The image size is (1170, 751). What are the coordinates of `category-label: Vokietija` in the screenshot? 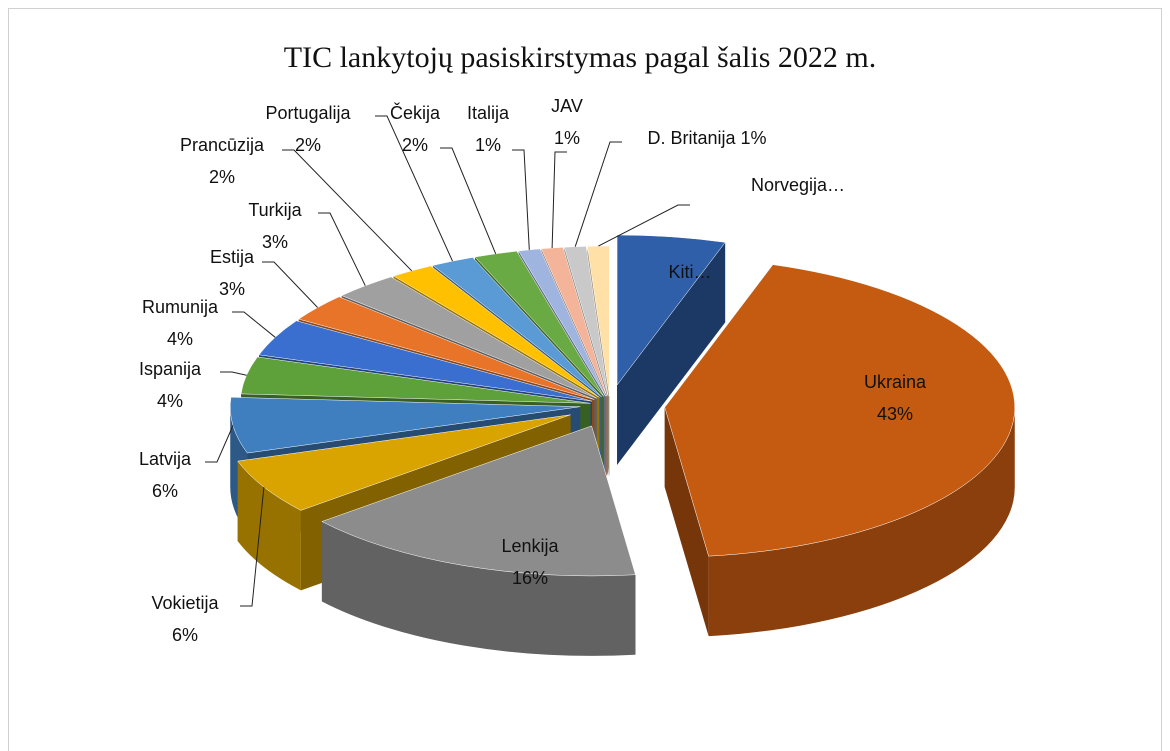 It's located at (185, 603).